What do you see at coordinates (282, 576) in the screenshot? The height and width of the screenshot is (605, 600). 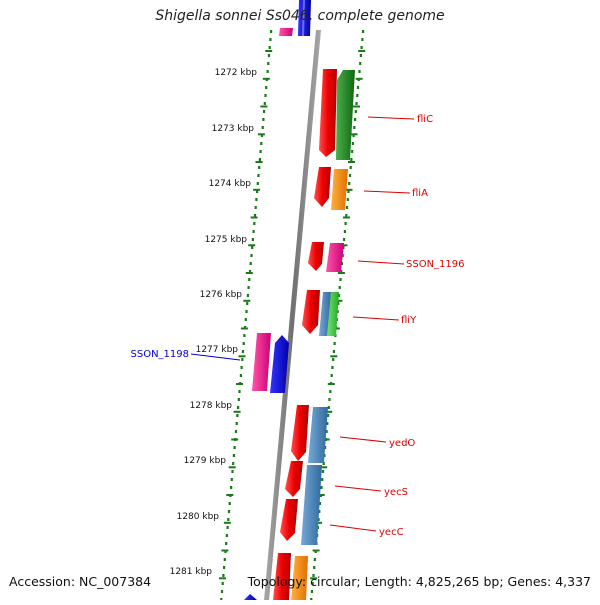 I see `gene-arrow-partial` at bounding box center [282, 576].